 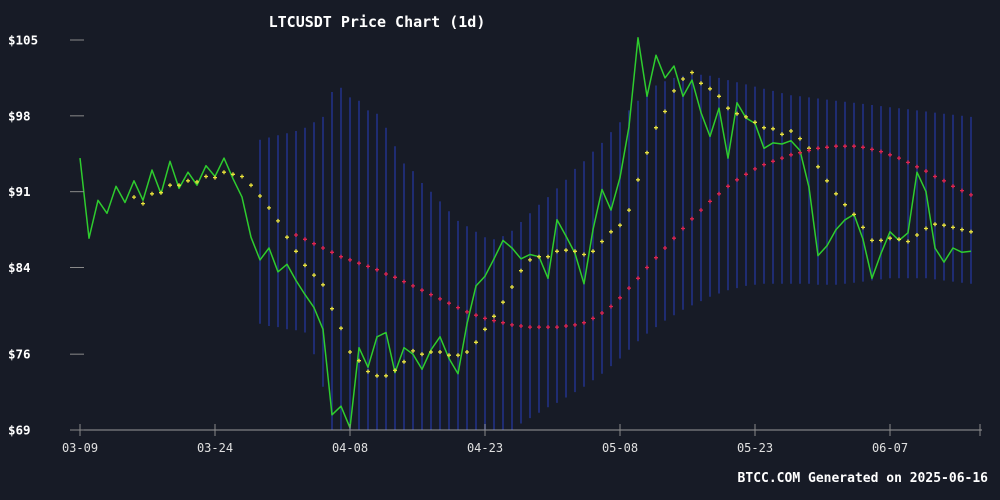 I want to click on x-tick-label: 04-08, so click(x=350, y=448).